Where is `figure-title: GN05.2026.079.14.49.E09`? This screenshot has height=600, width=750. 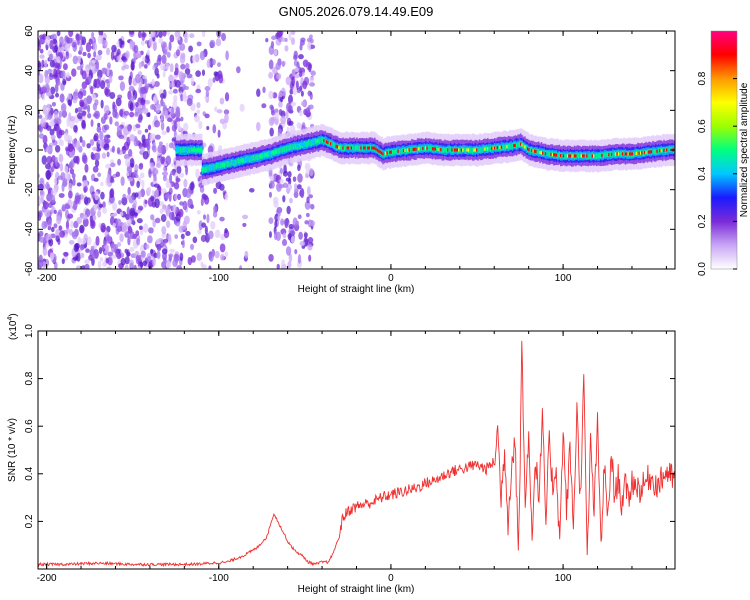 figure-title: GN05.2026.079.14.49.E09 is located at coordinates (356, 11).